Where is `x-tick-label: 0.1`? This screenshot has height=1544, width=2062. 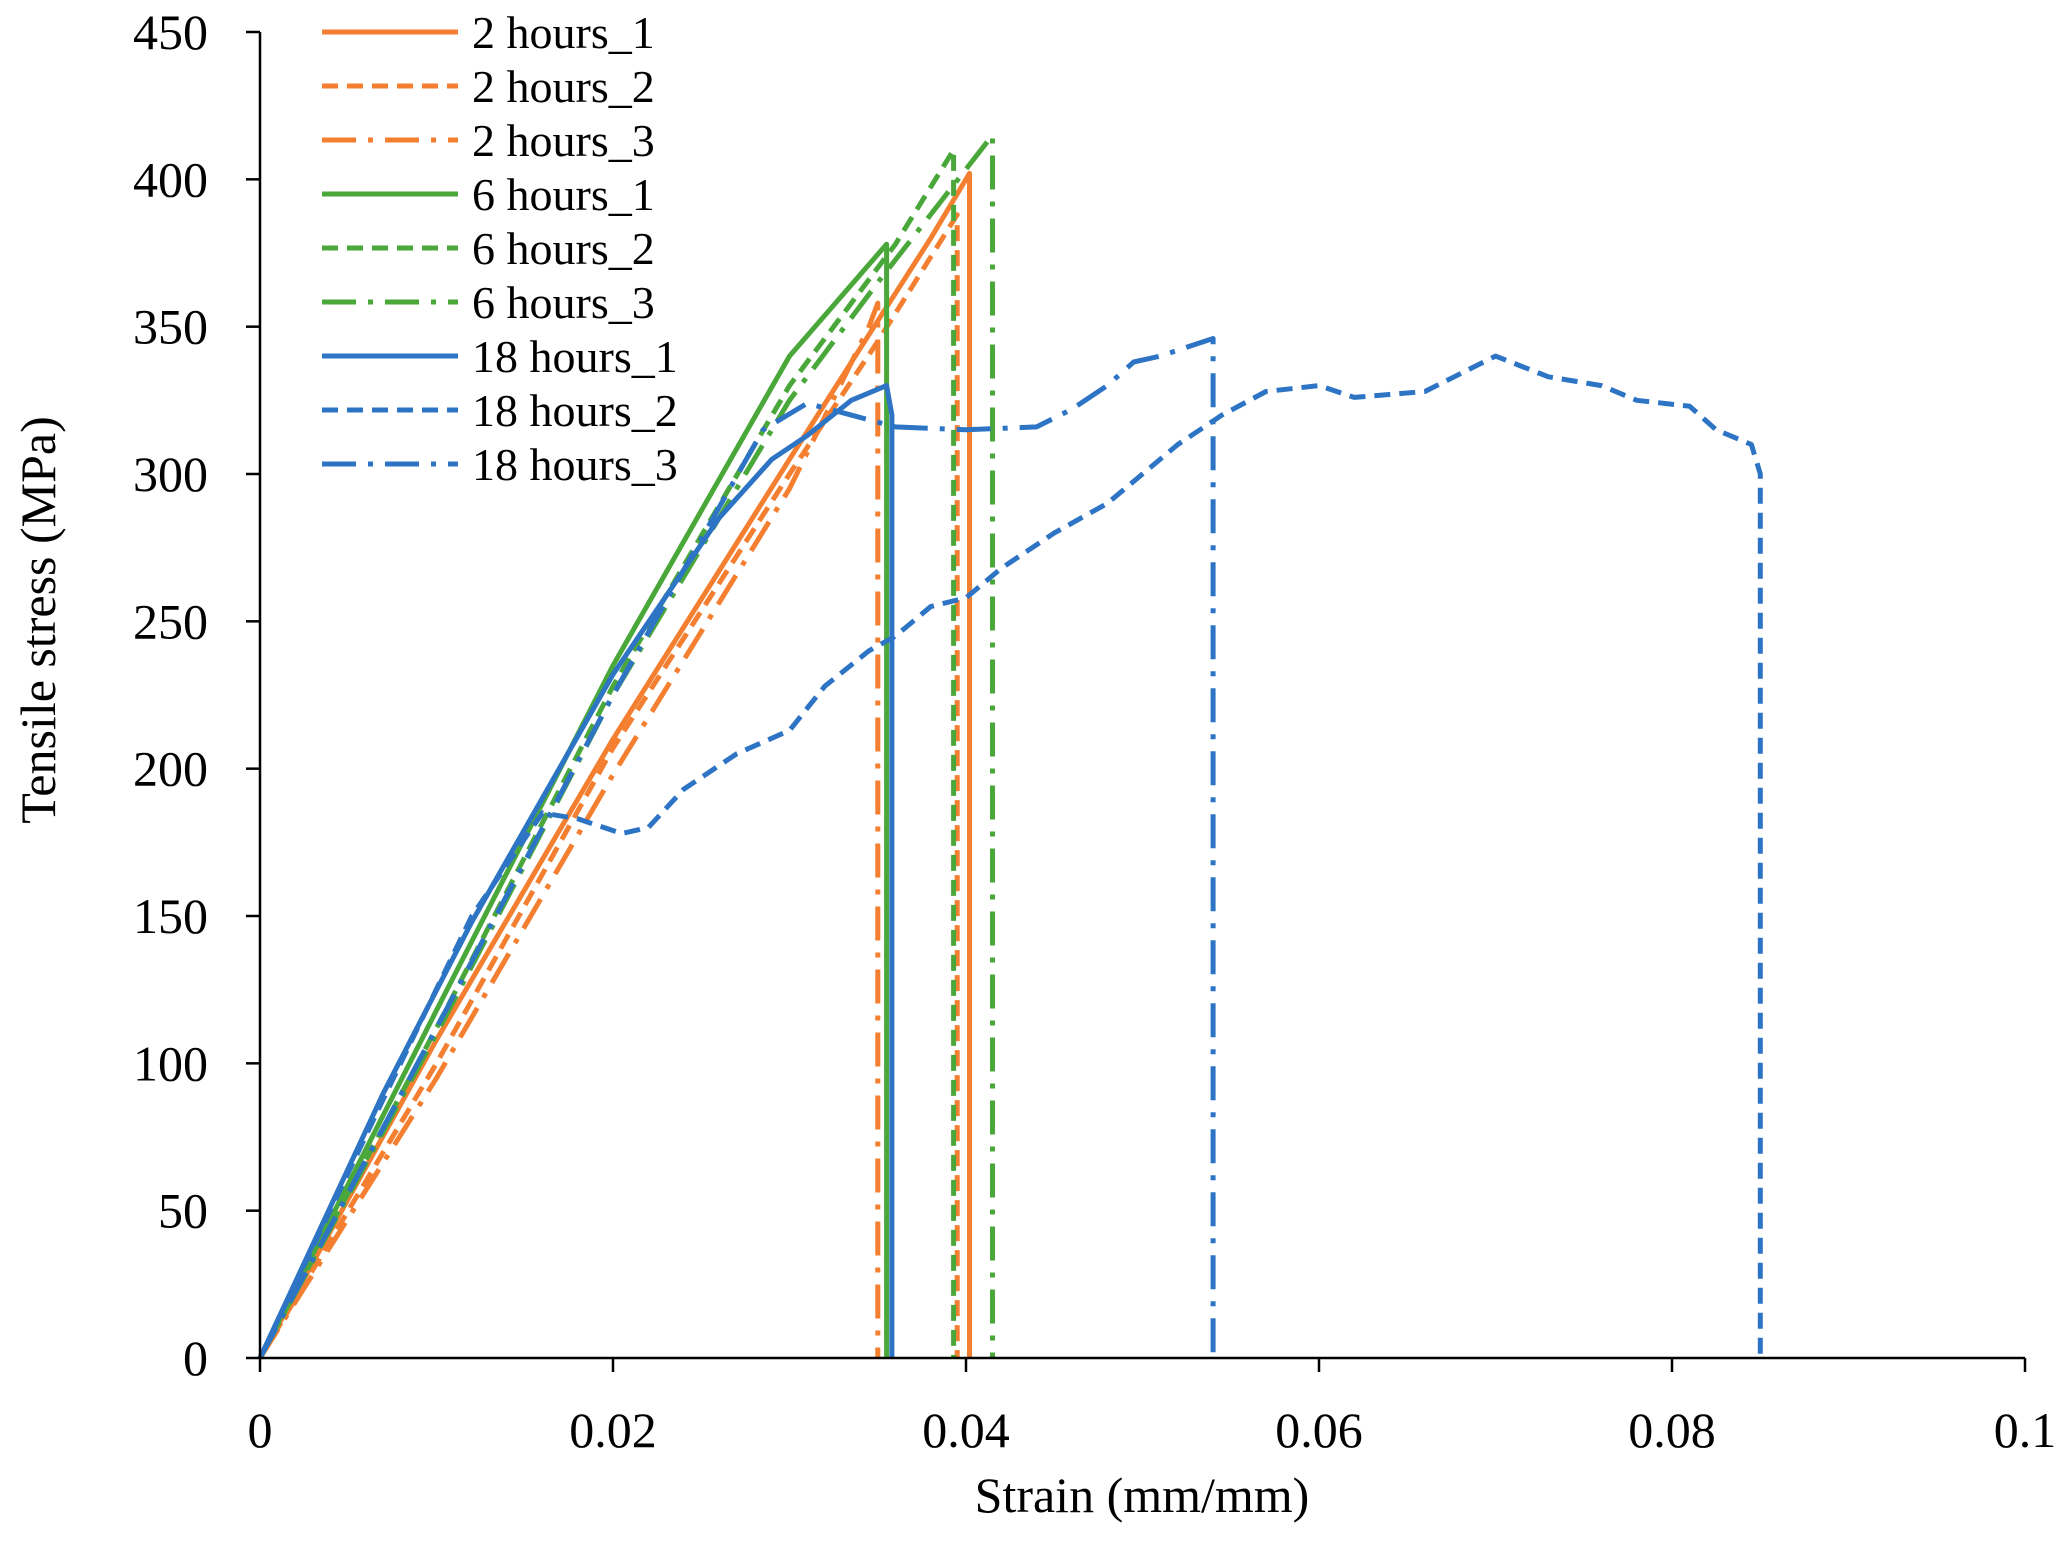
x-tick-label: 0.1 is located at coordinates (2025, 1430).